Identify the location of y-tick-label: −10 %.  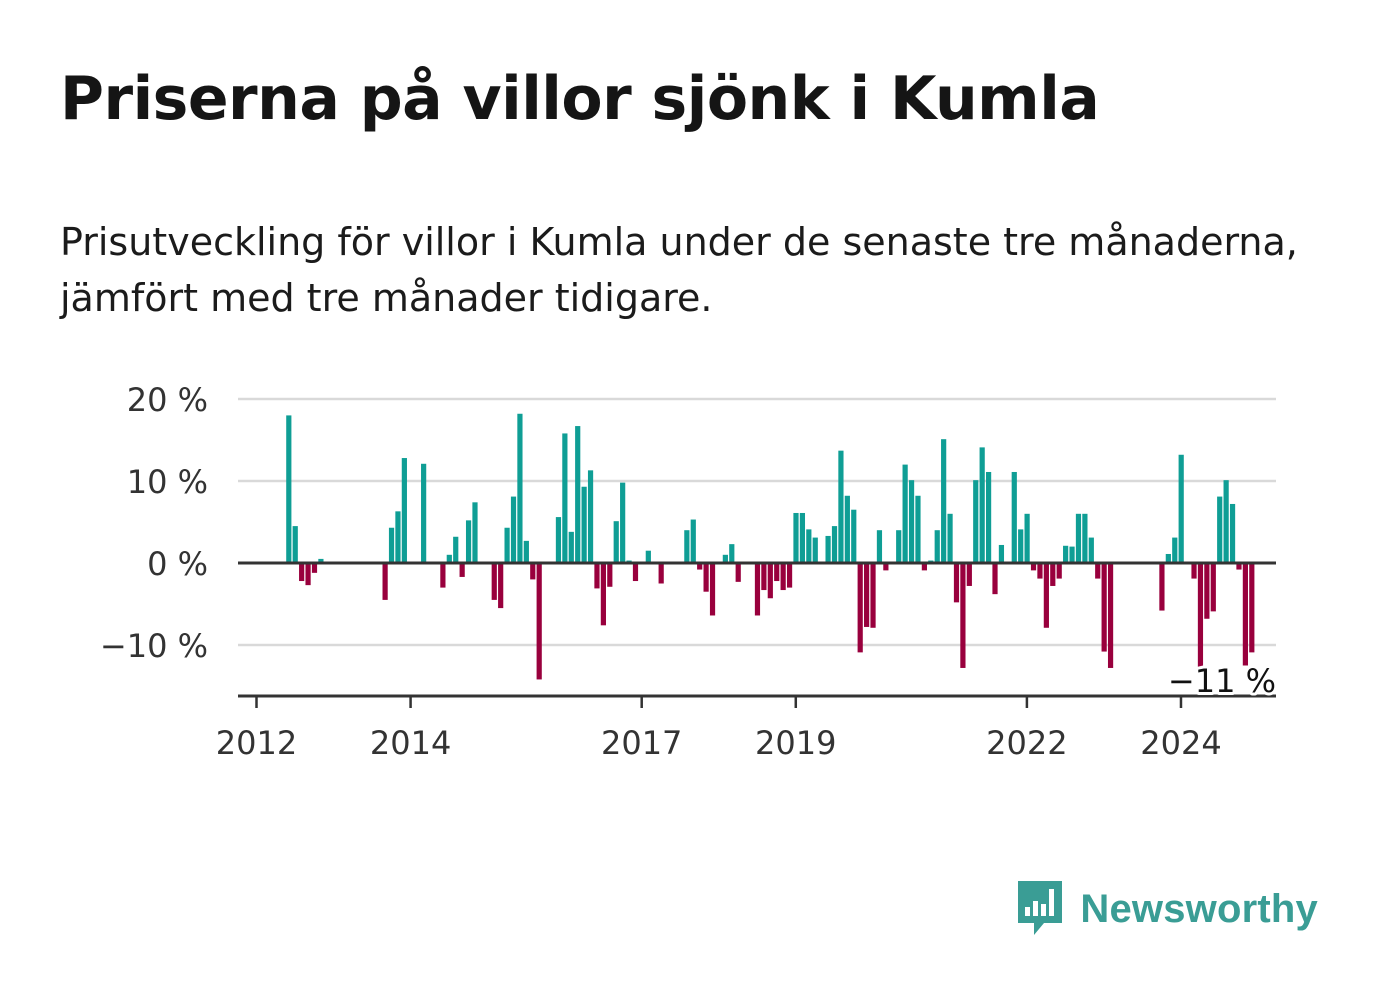
(154, 646).